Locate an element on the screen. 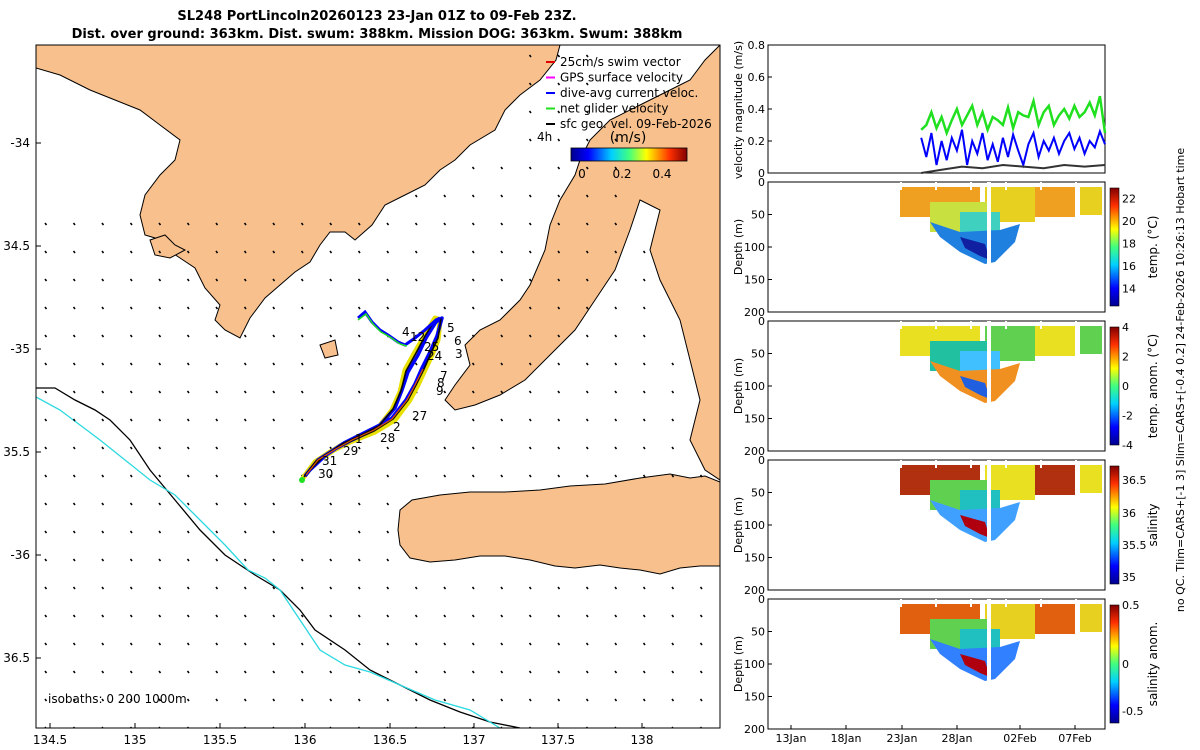  legend-label: sfc geo. vel. 09-Feb-2026 is located at coordinates (636, 124).